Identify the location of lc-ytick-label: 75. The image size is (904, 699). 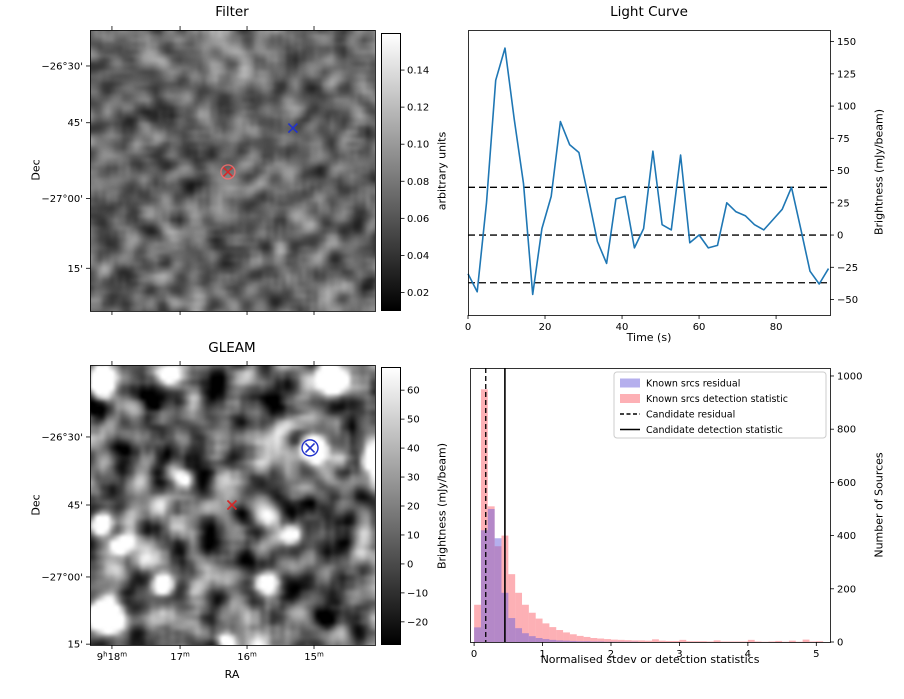
(843, 139).